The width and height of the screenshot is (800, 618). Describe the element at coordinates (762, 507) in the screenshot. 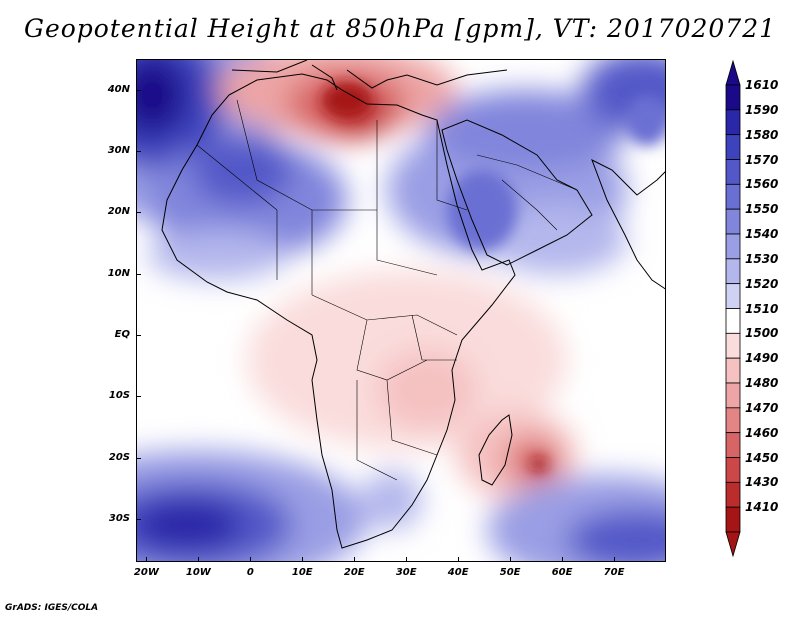

I see `colorbar-level-label: 1410` at that location.